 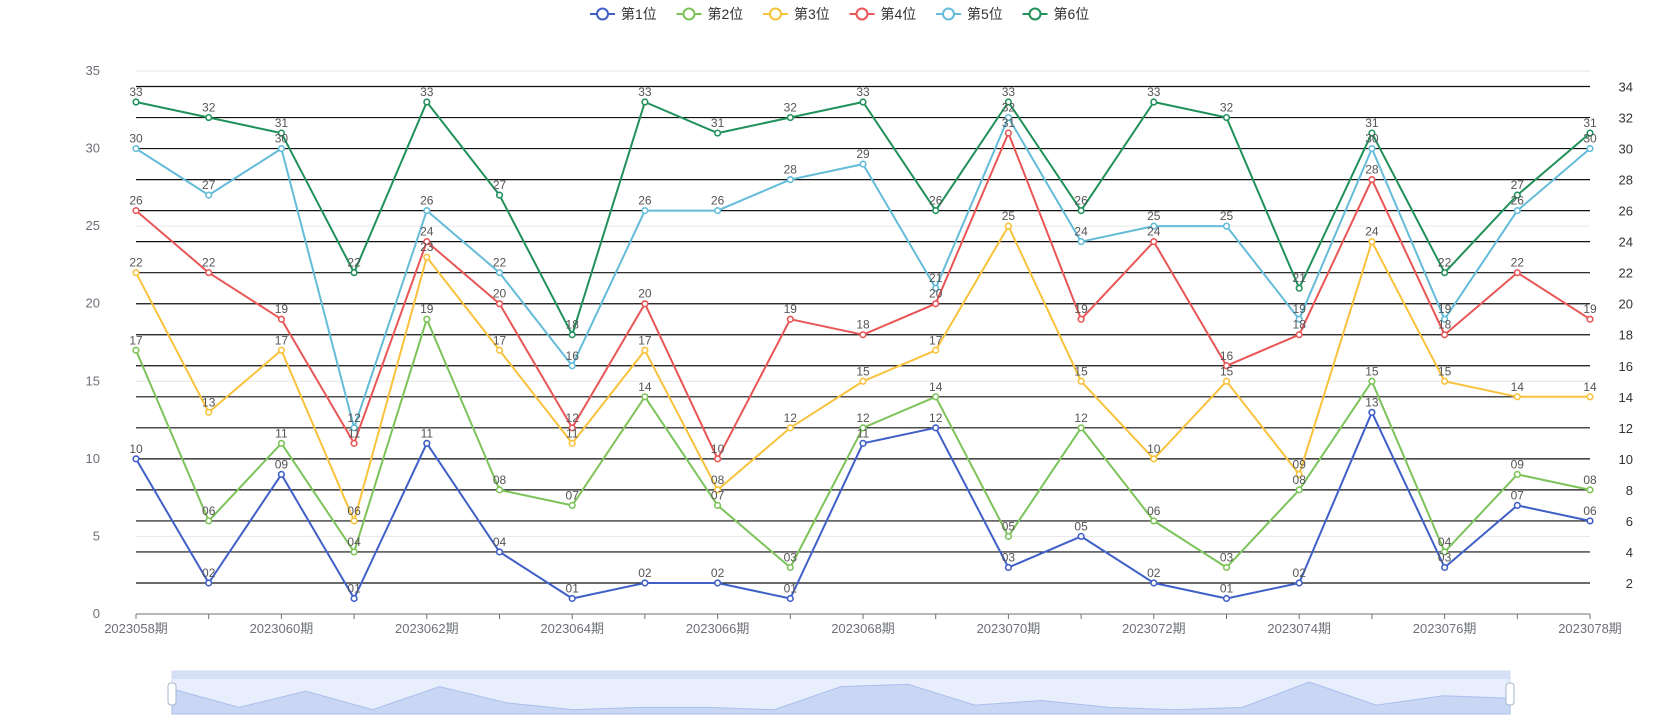 I want to click on zoom-handle-right, so click(x=1510, y=694).